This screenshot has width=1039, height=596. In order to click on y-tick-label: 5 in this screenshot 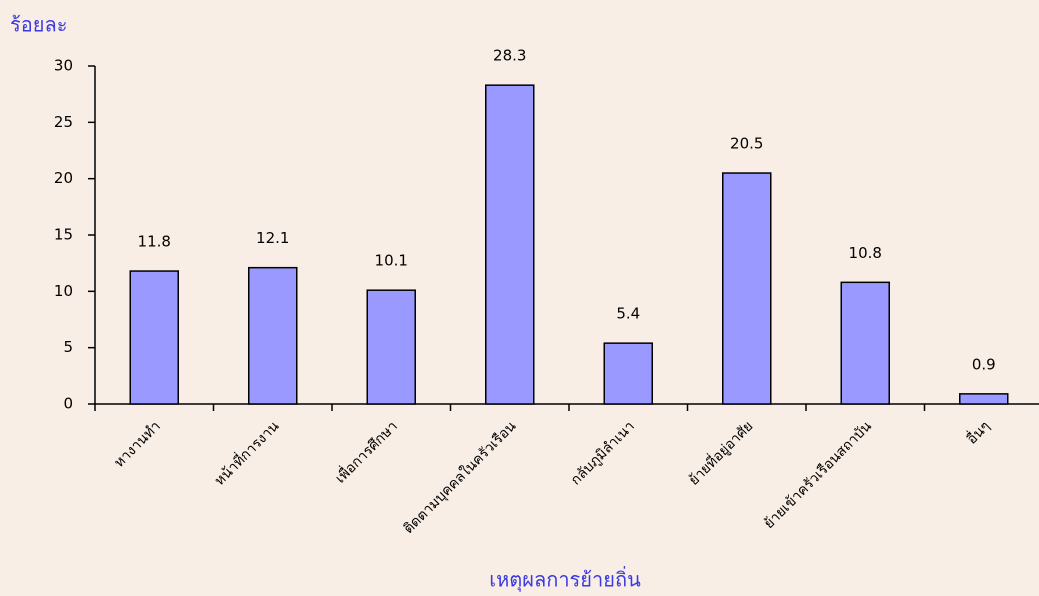, I will do `click(68, 347)`.